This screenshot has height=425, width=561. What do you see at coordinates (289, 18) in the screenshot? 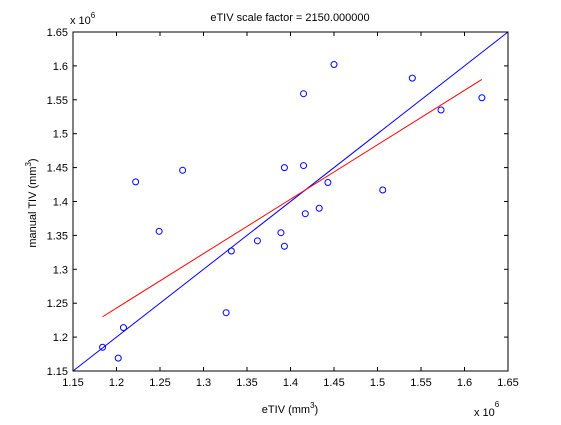
I see `chart-title: eTIV scale factor = 2150.000000` at bounding box center [289, 18].